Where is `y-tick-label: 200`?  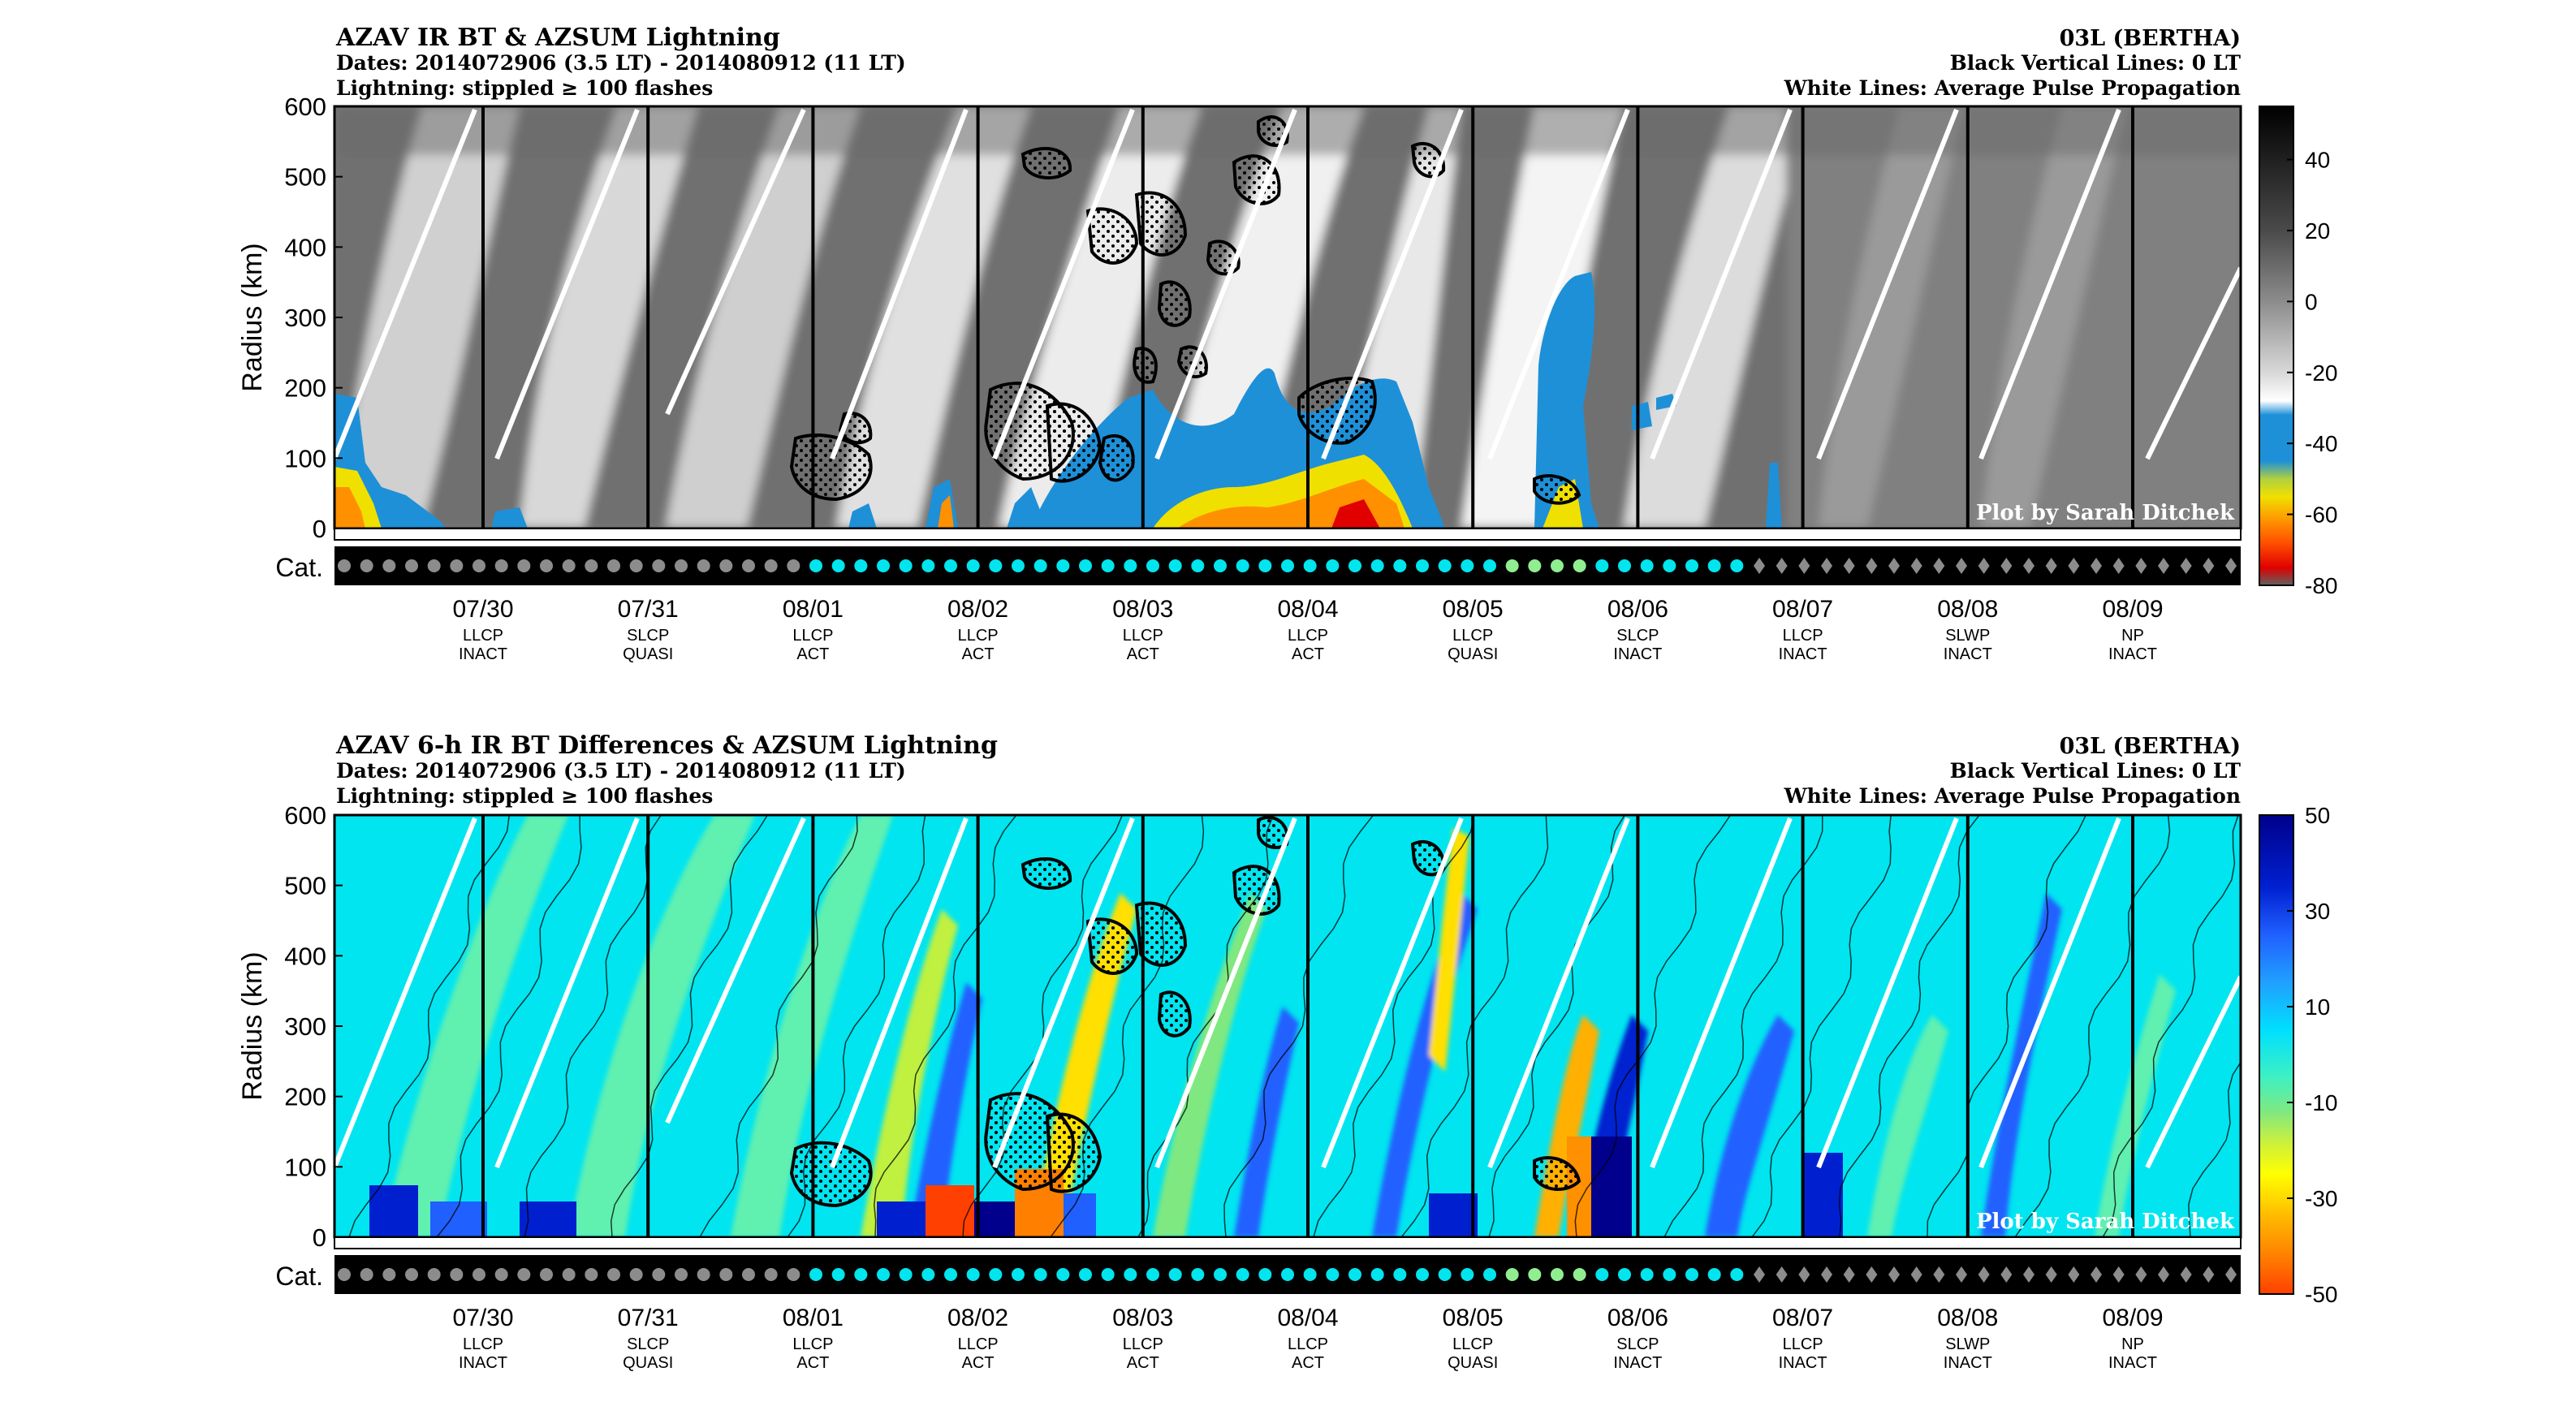 y-tick-label: 200 is located at coordinates (305, 1097).